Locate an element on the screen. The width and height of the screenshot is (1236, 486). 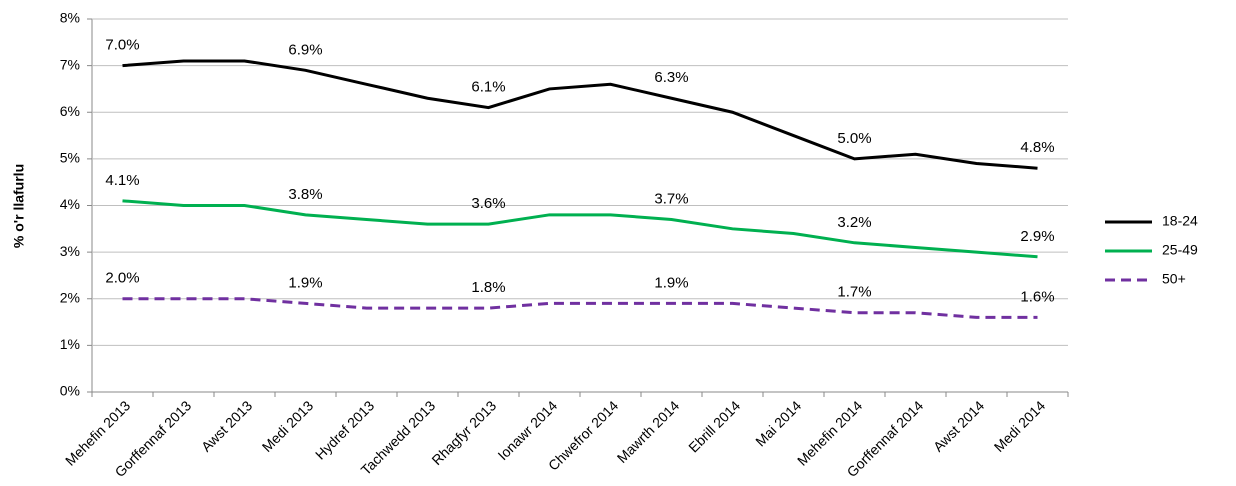
data-label: 5.0% is located at coordinates (854, 138).